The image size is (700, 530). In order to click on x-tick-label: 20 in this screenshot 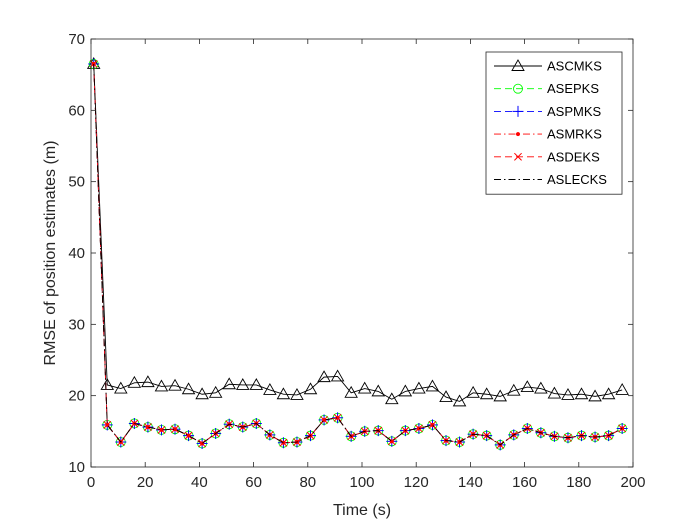, I will do `click(145, 482)`.